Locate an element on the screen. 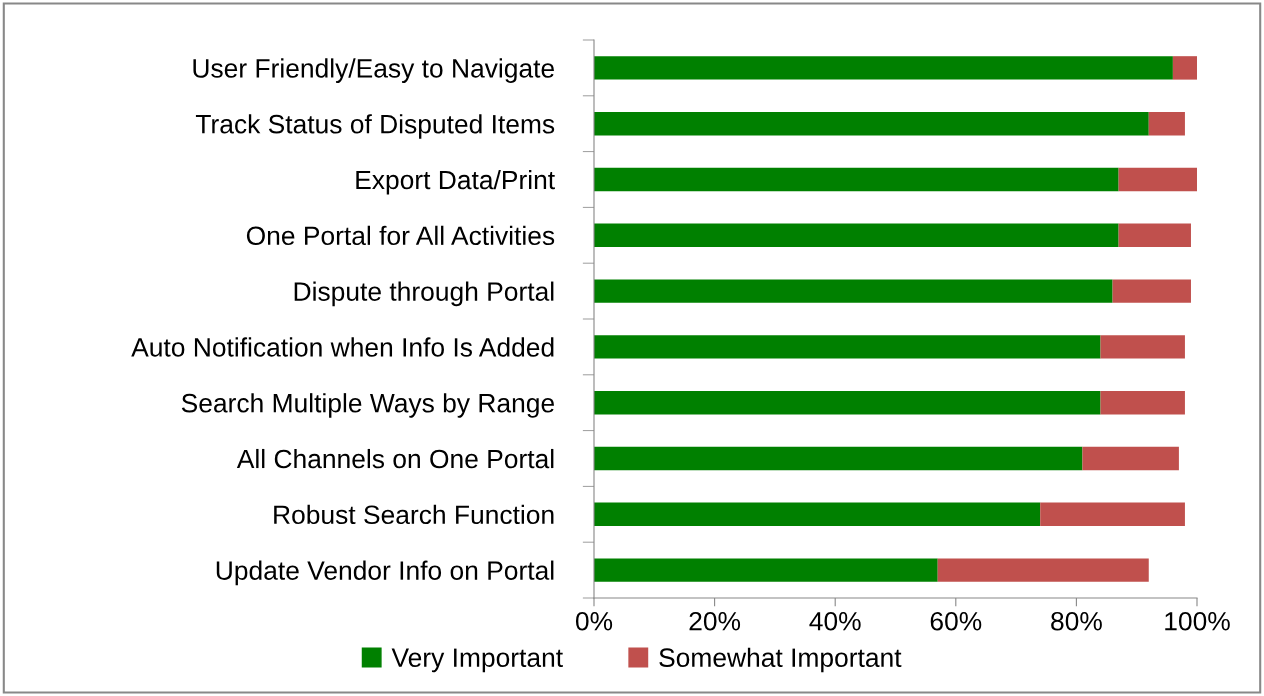 This screenshot has width=1264, height=696. x-tick-label: 100% is located at coordinates (1197, 621).